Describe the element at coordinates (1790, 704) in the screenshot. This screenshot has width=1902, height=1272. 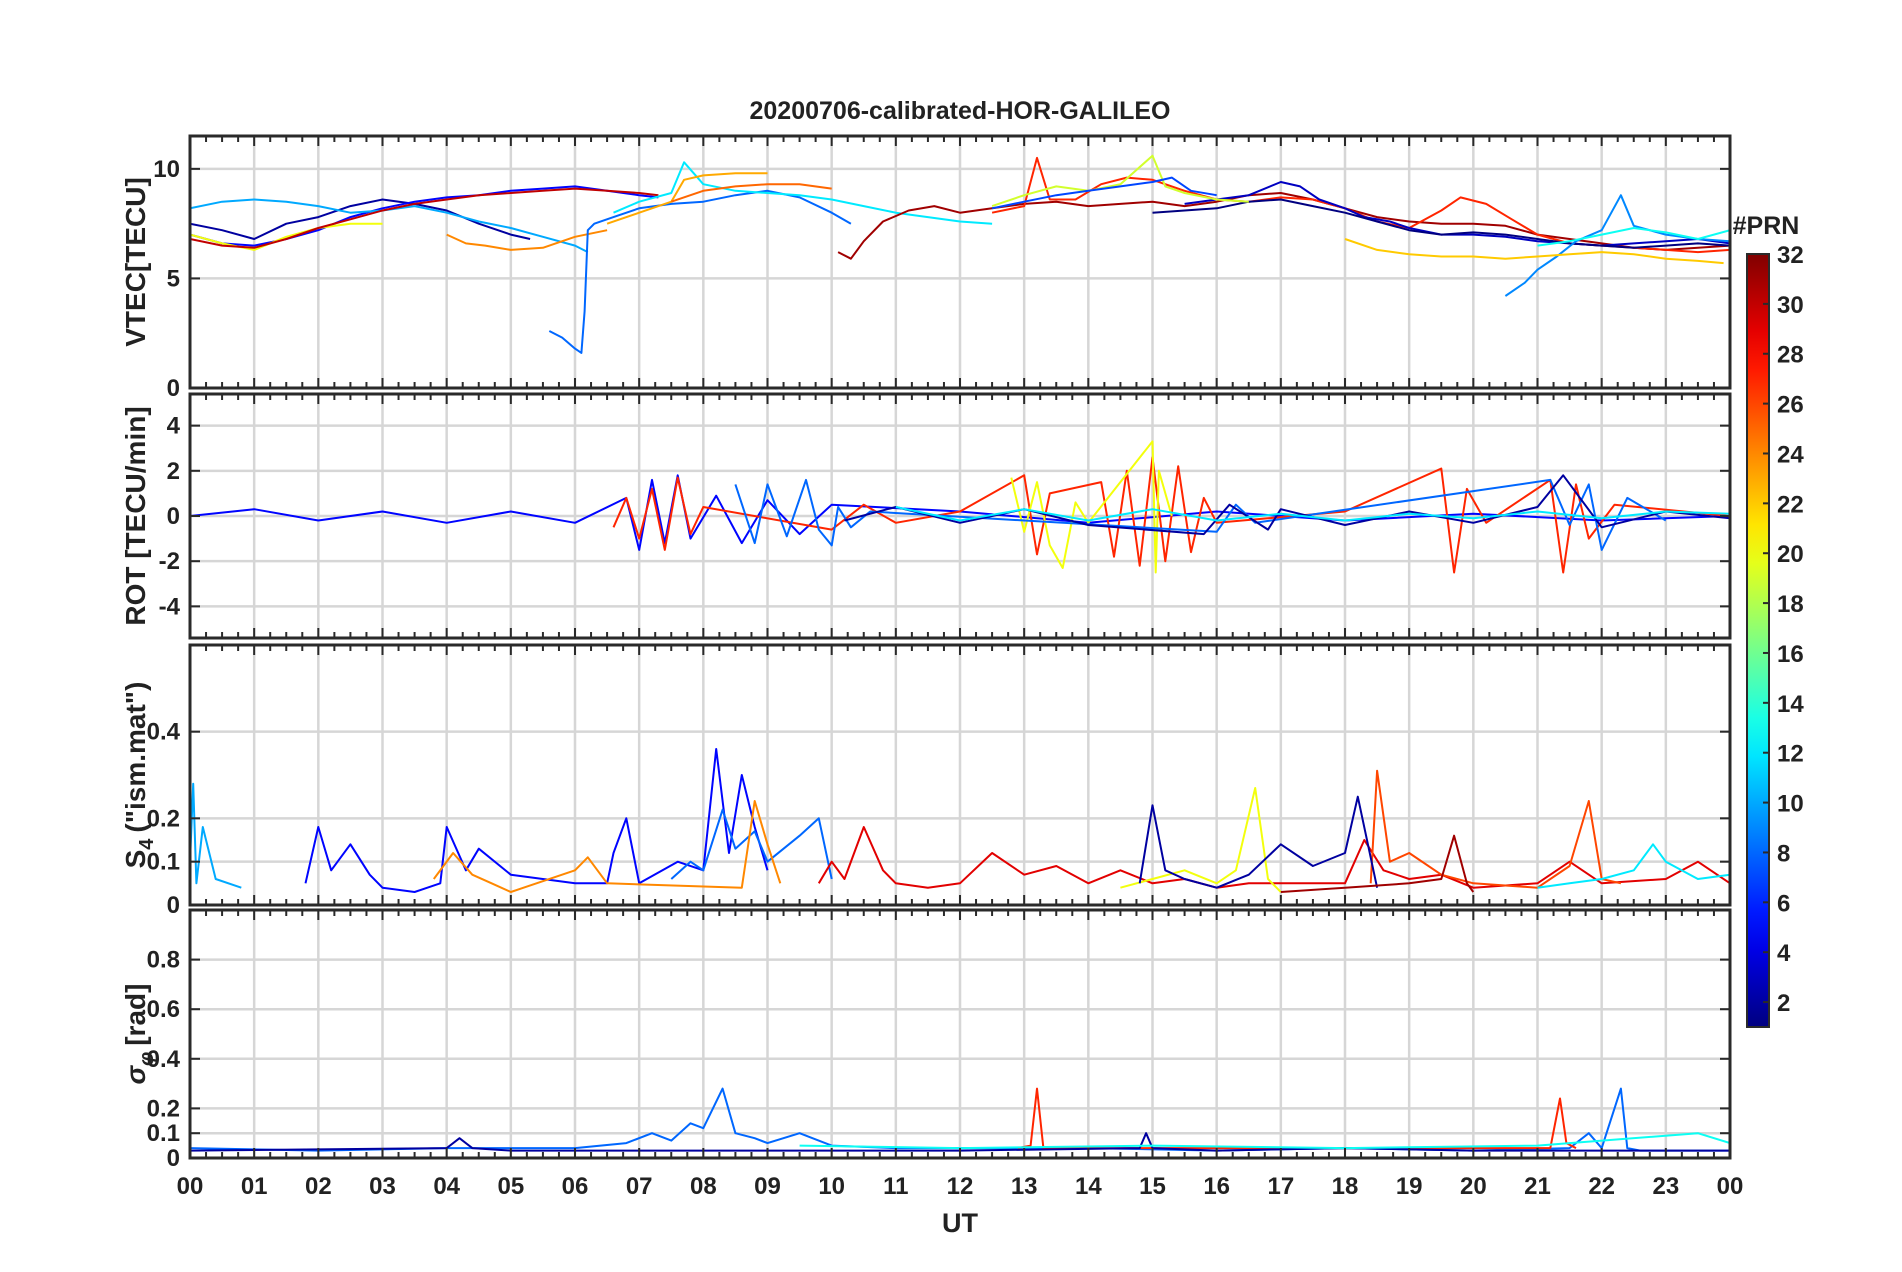
I see `colorbar-tick-label: 14` at that location.